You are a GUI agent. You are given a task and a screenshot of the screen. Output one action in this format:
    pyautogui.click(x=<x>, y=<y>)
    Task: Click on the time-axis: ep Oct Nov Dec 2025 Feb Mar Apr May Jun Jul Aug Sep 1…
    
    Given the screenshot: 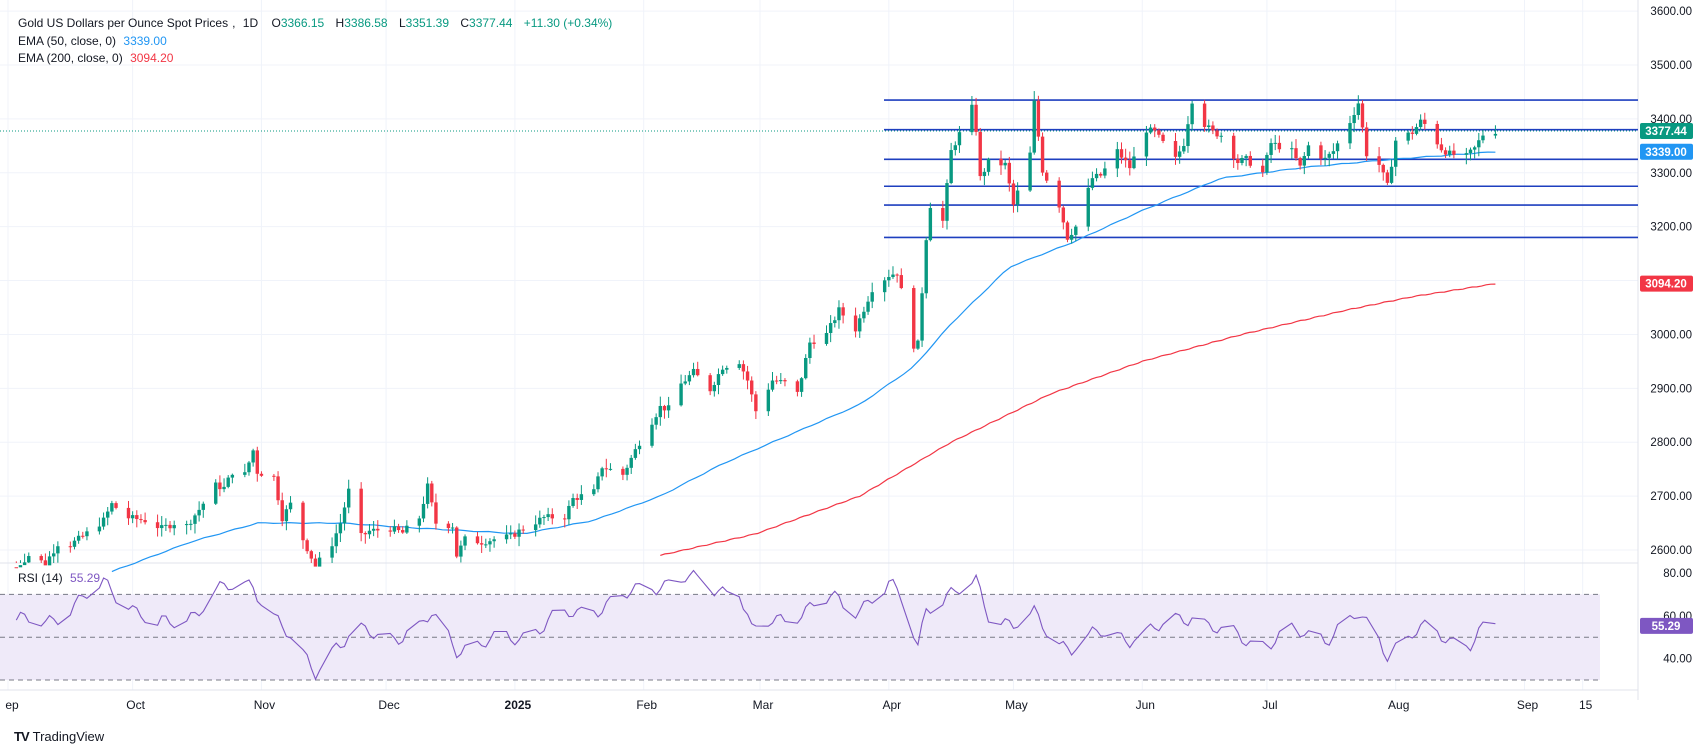 What is the action you would take?
    pyautogui.click(x=798, y=705)
    